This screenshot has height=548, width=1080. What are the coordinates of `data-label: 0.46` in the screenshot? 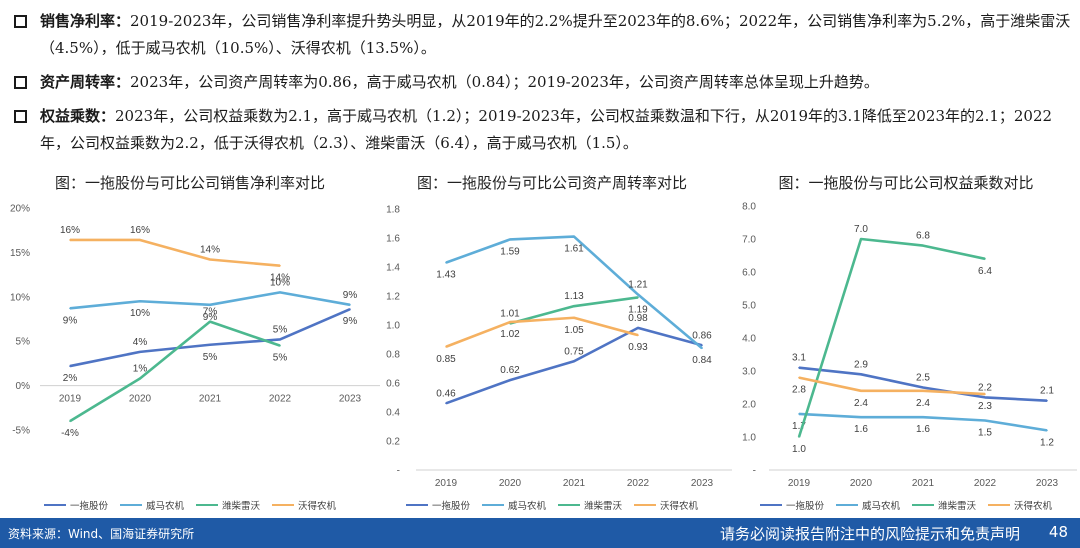 It's located at (446, 393).